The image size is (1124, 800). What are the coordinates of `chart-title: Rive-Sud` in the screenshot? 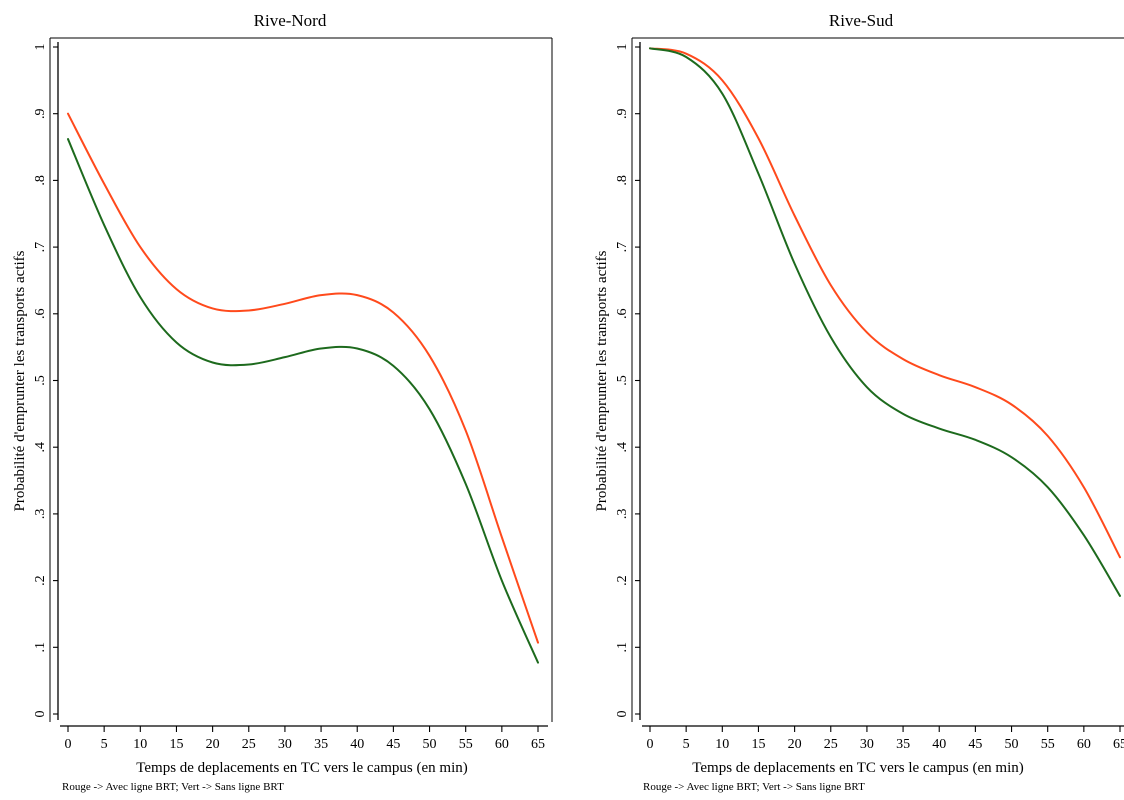 It's located at (861, 20).